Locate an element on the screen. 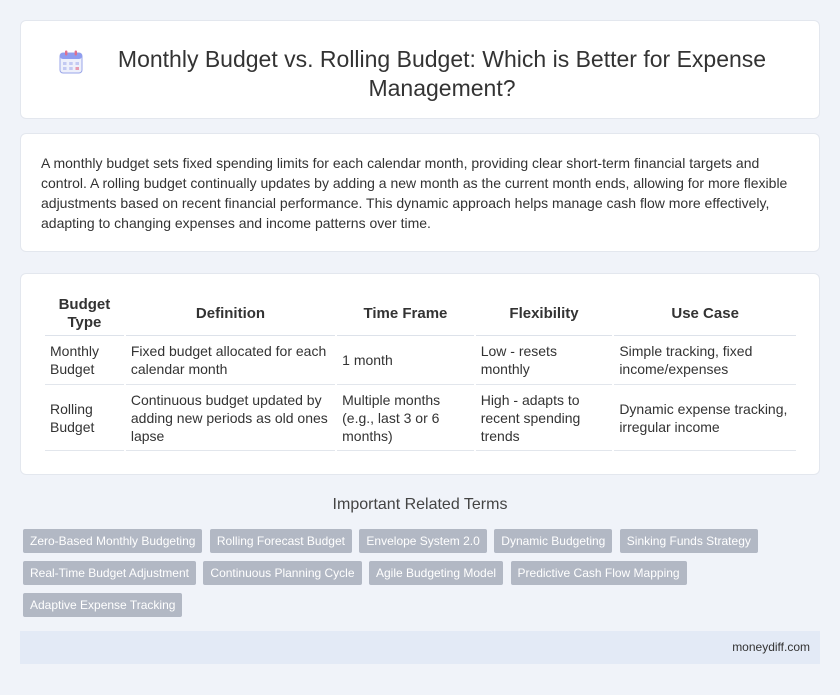  related-term-tag: Rolling Forecast Budget is located at coordinates (280, 541).